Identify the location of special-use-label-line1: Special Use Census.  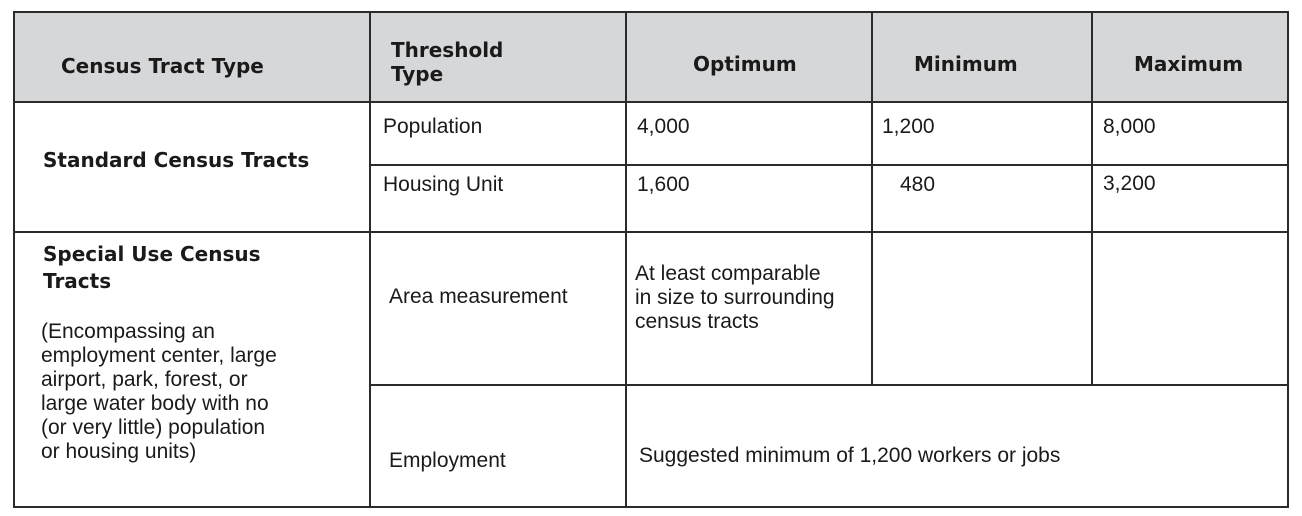
(152, 254).